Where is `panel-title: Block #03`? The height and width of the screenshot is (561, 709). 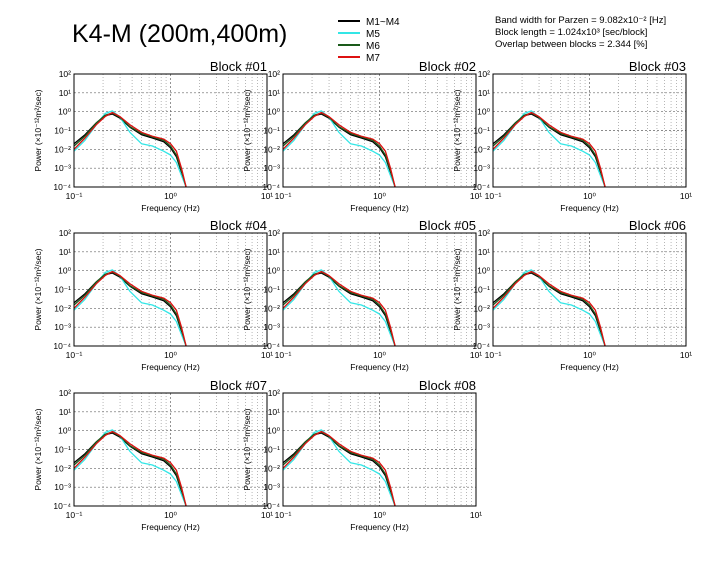
panel-title: Block #03 is located at coordinates (657, 66).